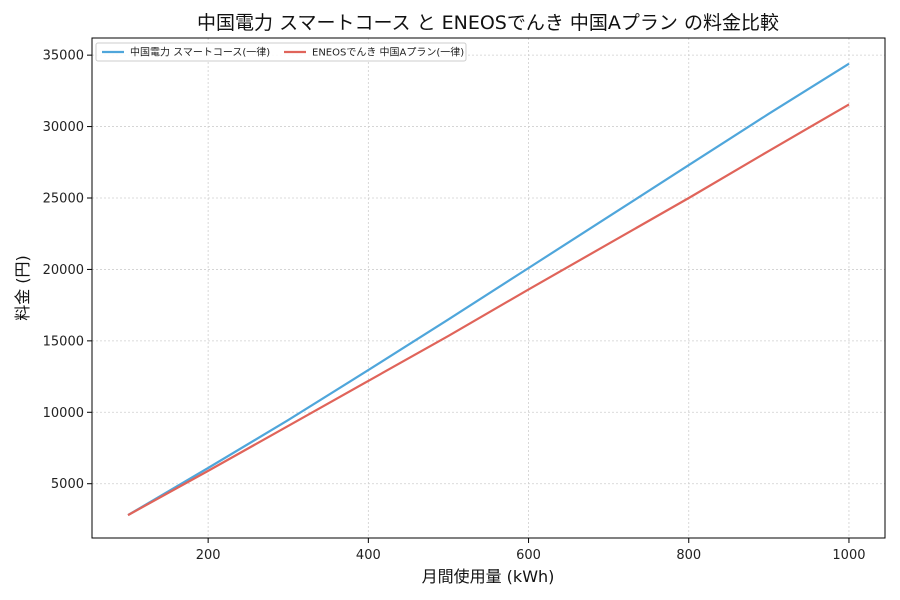  I want to click on x-tick-label: 600, so click(528, 555).